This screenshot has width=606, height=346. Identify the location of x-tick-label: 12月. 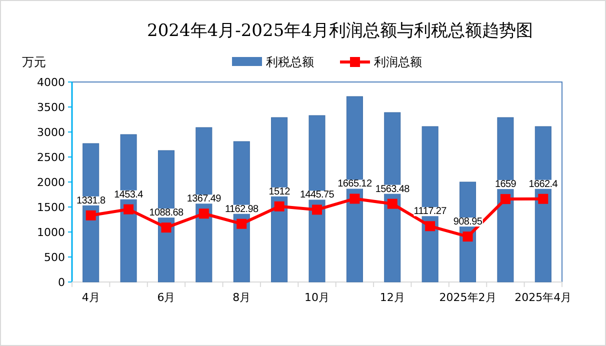
(392, 297).